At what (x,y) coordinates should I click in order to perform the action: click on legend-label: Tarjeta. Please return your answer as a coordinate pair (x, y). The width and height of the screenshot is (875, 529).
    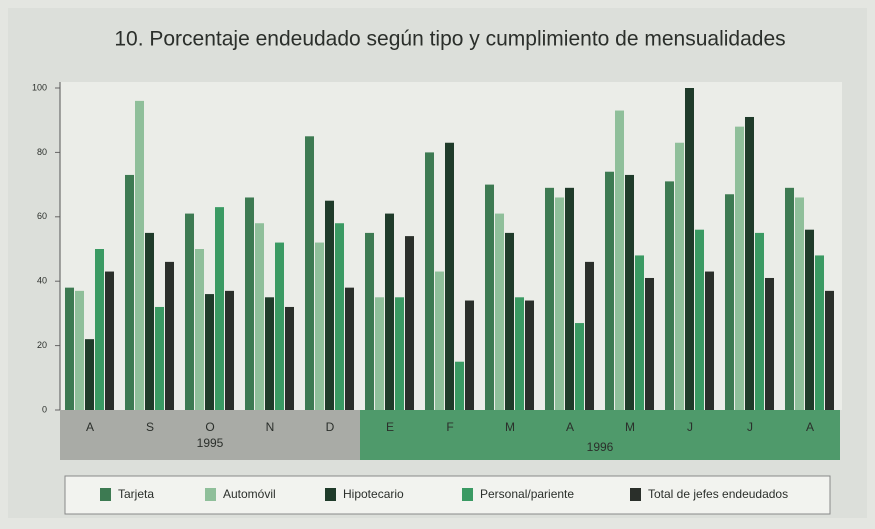
    Looking at the image, I should click on (136, 494).